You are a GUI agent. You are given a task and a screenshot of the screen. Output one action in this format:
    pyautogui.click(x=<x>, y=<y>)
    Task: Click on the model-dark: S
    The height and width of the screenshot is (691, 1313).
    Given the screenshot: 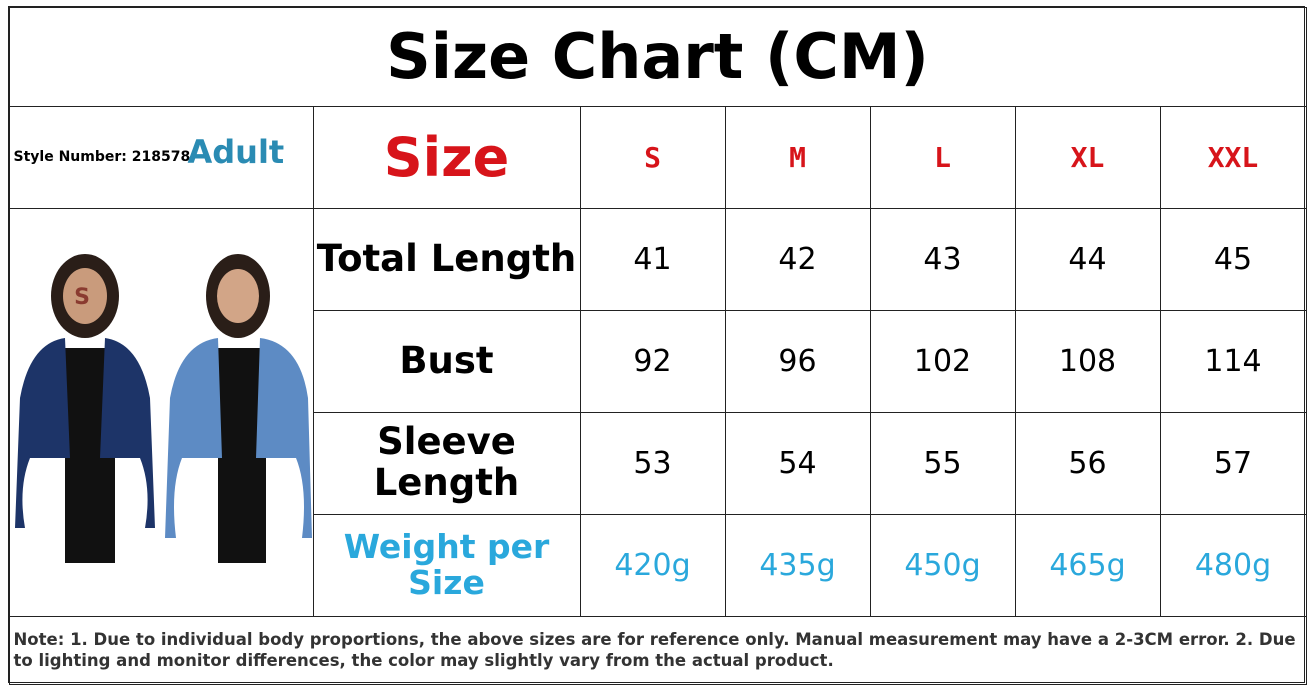 What is the action you would take?
    pyautogui.click(x=84, y=408)
    